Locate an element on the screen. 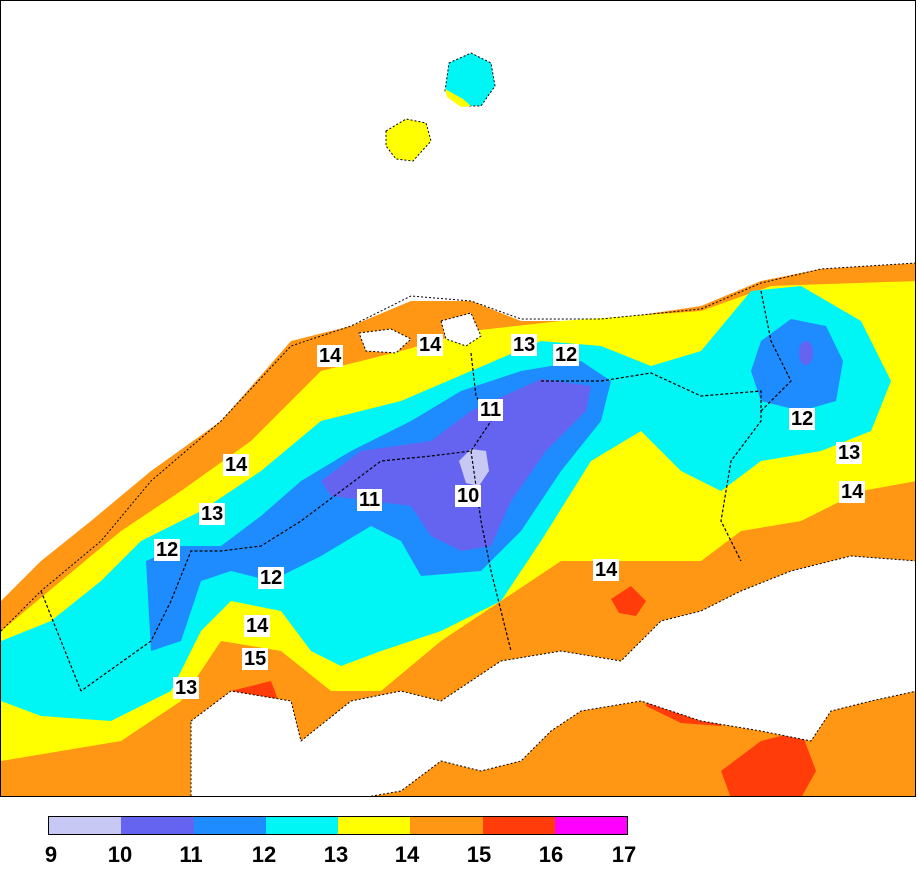 This screenshot has width=918, height=870. legend-tick-label: 15 is located at coordinates (479, 854).